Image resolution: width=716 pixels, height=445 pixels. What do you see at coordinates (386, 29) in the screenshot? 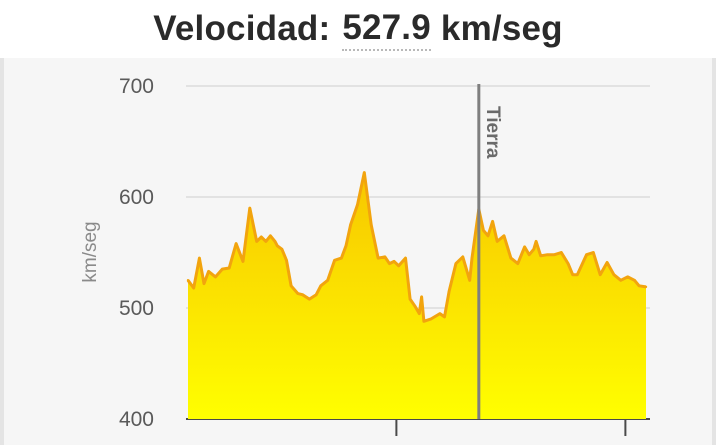
I see `speed-value: 527.9` at bounding box center [386, 29].